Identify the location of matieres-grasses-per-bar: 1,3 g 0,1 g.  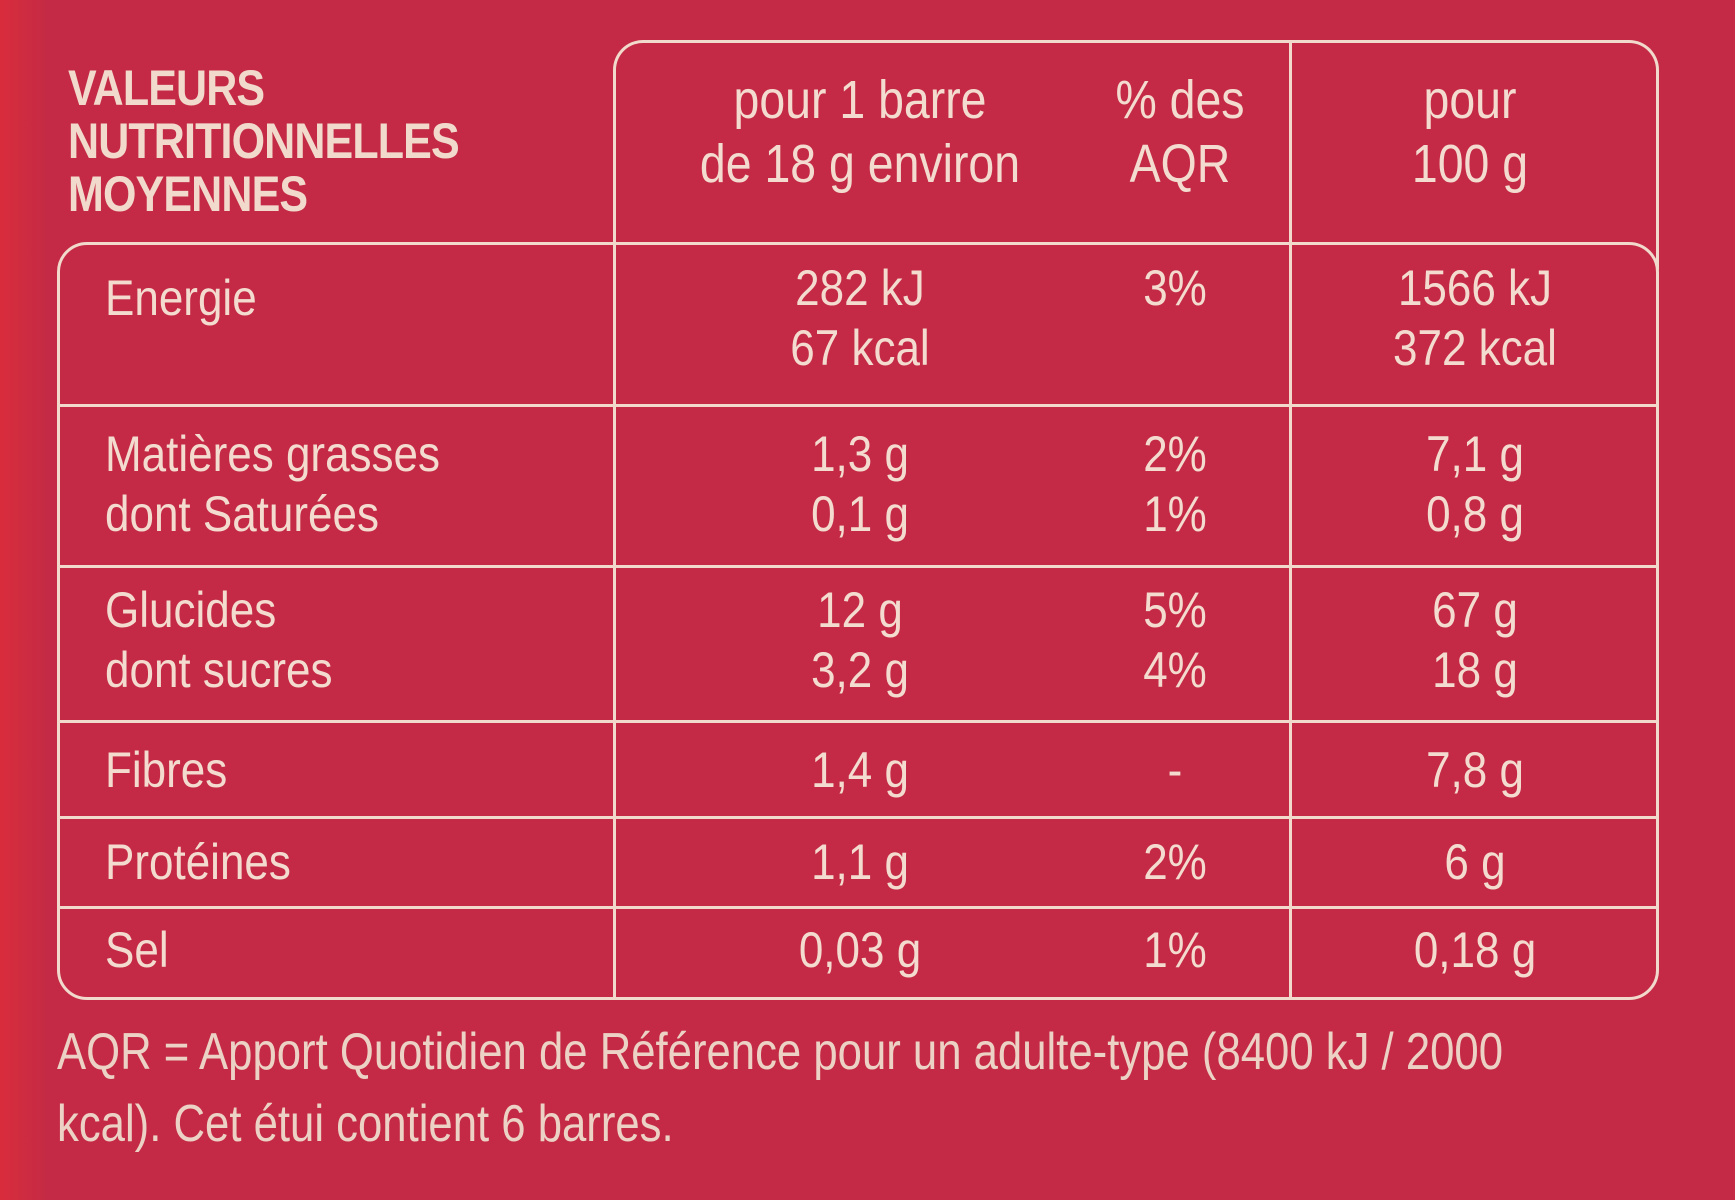
(860, 484).